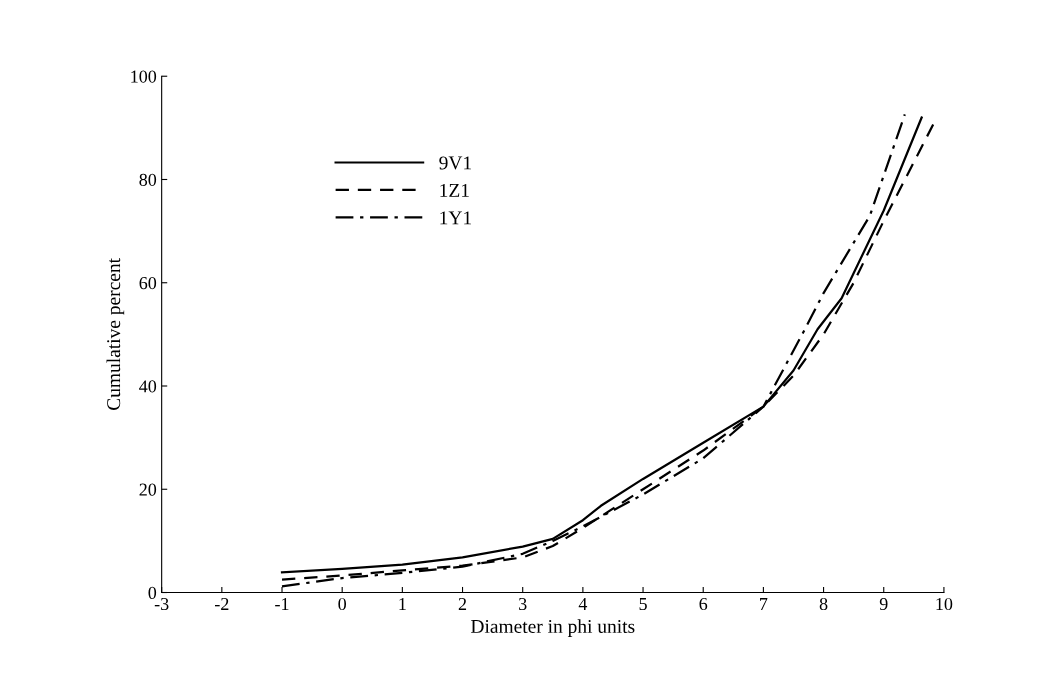 This screenshot has width=1043, height=693. Describe the element at coordinates (703, 604) in the screenshot. I see `x-tick-label: 6` at that location.